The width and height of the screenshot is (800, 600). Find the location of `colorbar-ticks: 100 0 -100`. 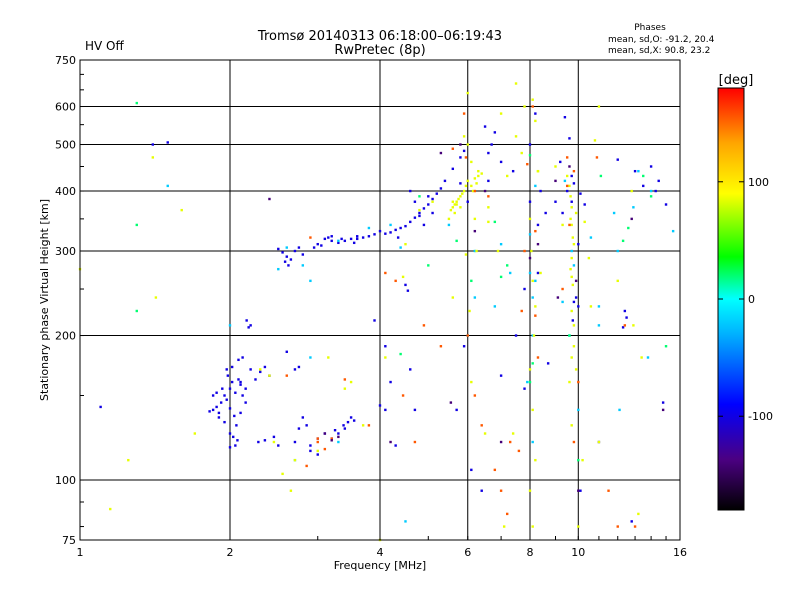

colorbar-ticks: 100 0 -100 is located at coordinates (745, 299).